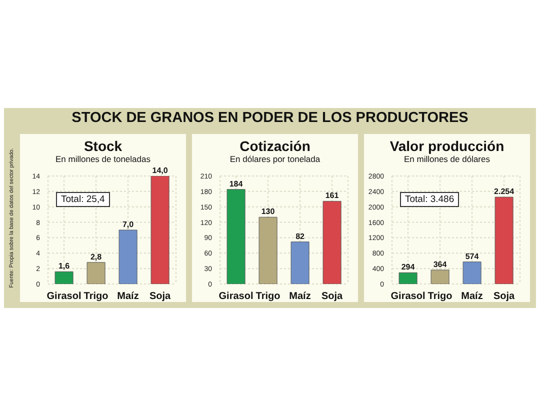 Image resolution: width=540 pixels, height=405 pixels. Describe the element at coordinates (275, 146) in the screenshot. I see `chart-title: Cotización` at that location.